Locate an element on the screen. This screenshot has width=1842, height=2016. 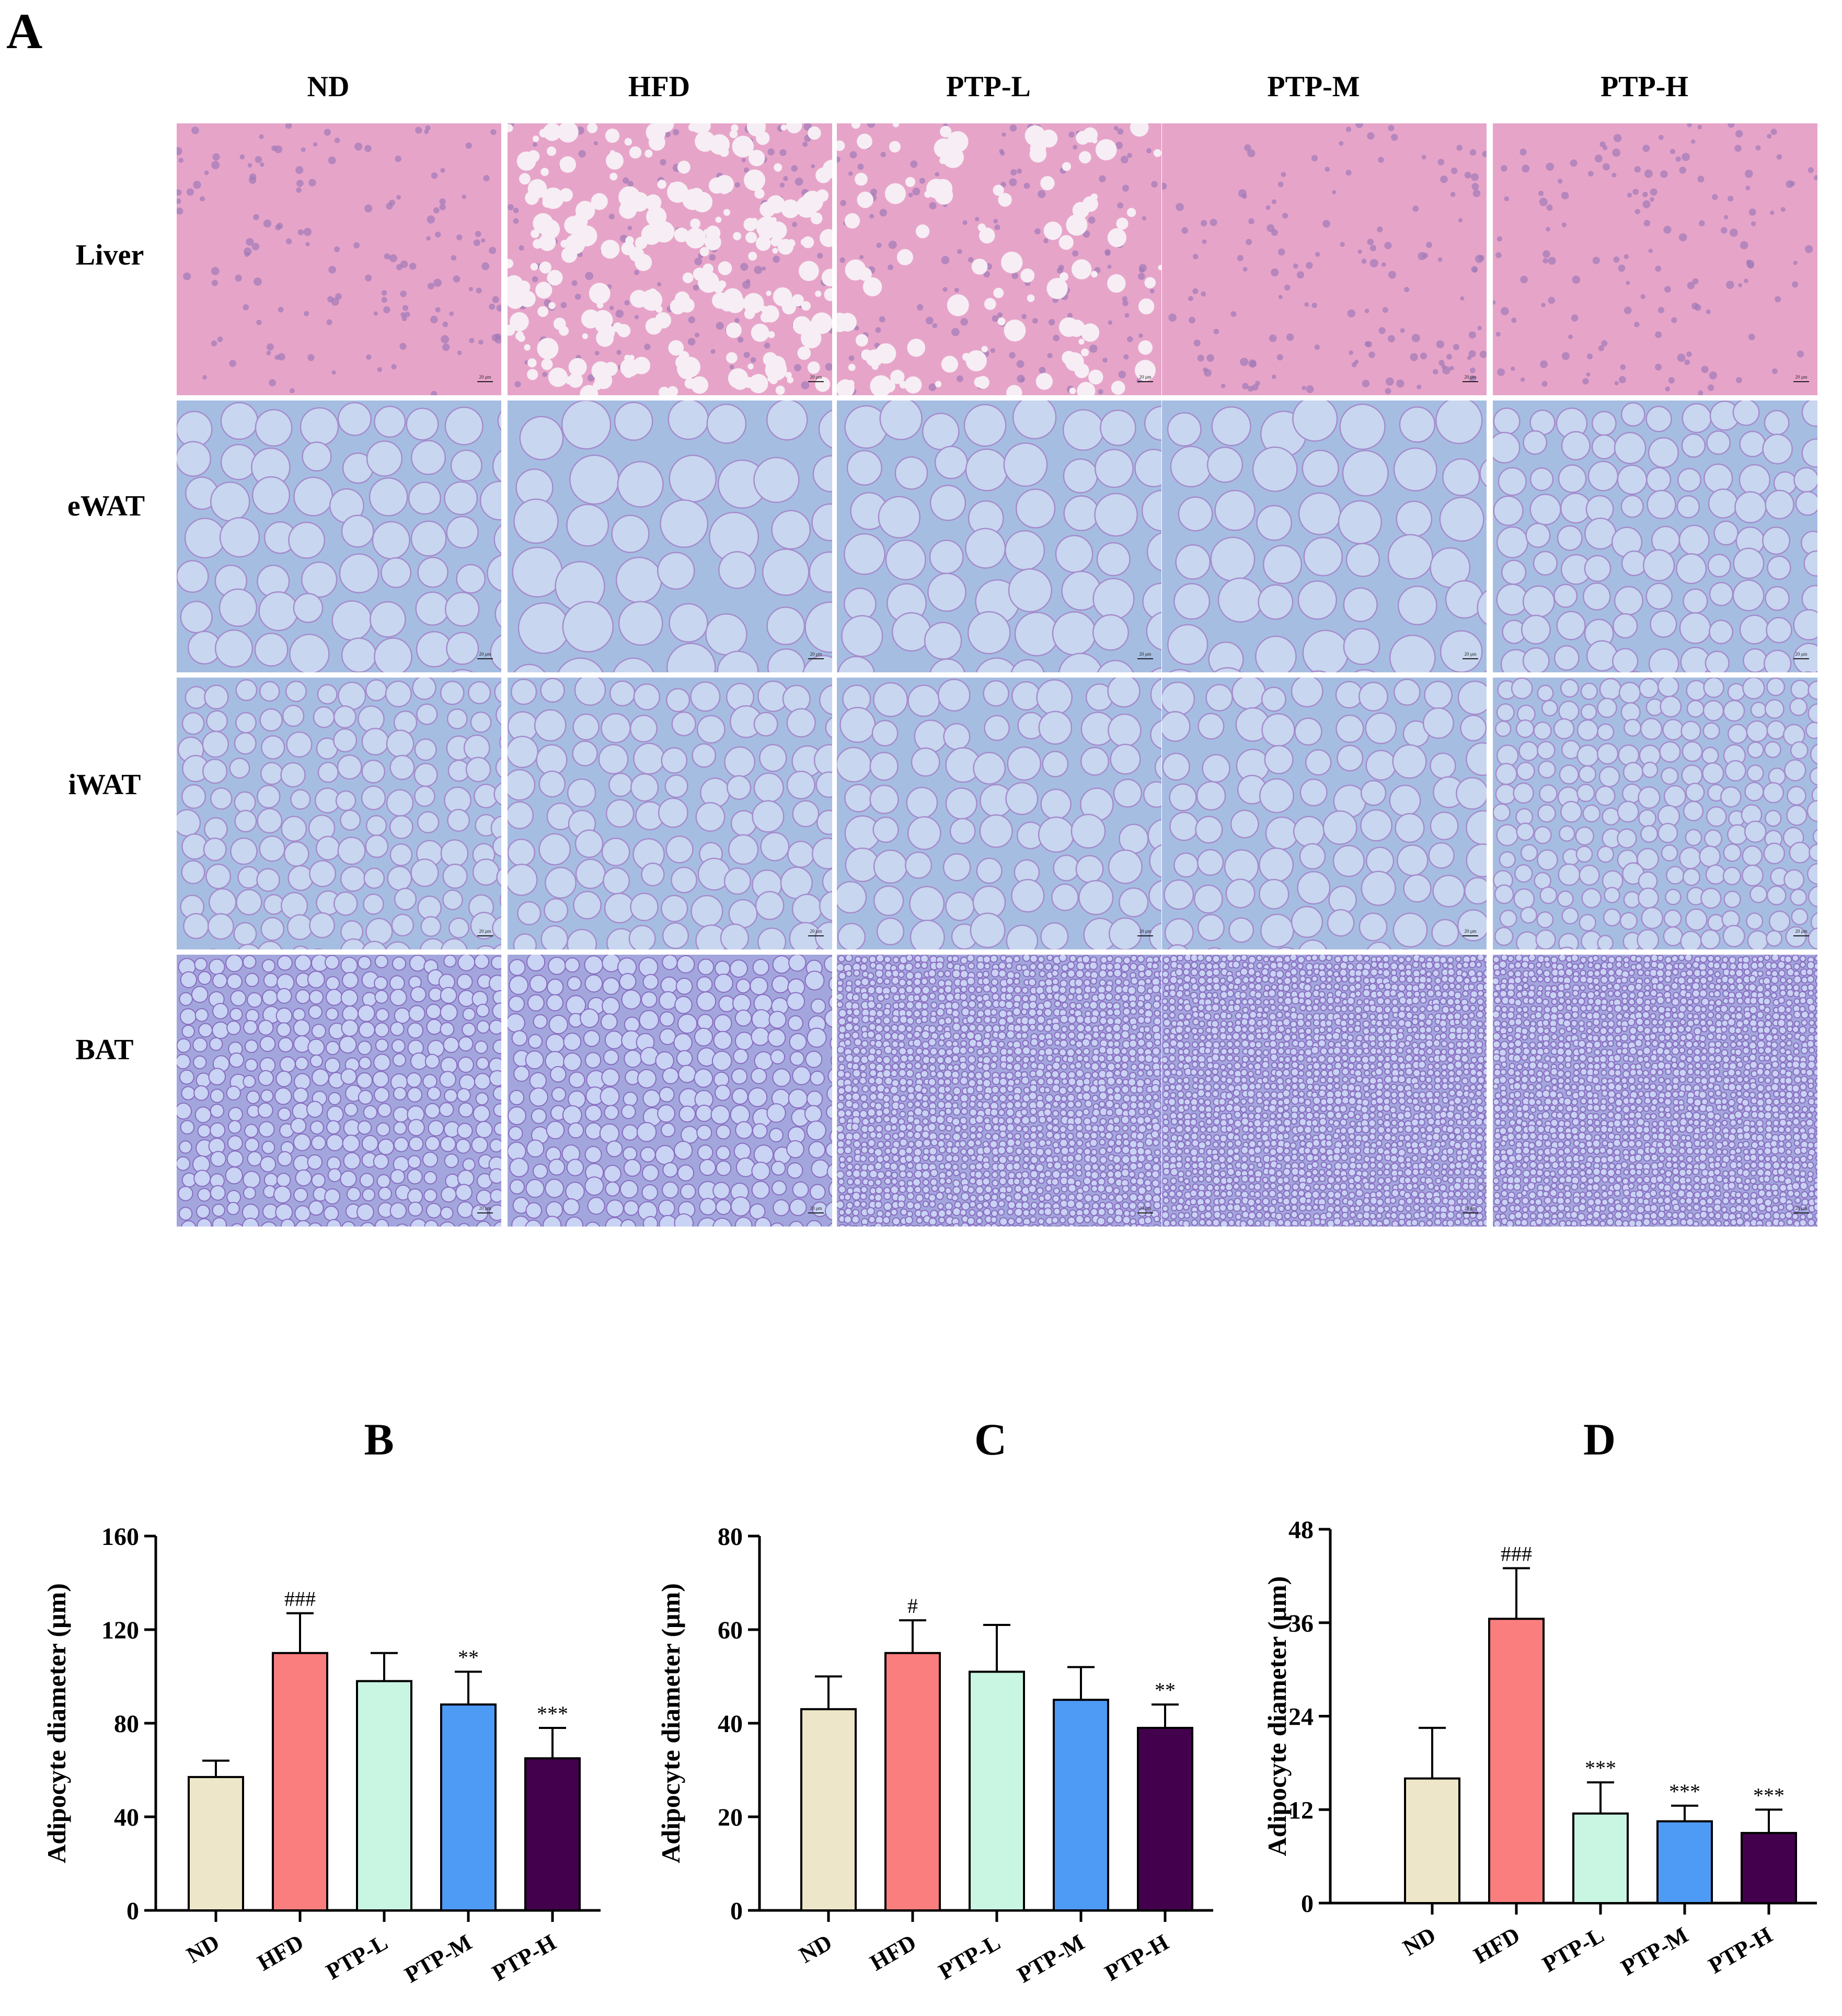
histology-image-iwat-ptp-l: 20 μm is located at coordinates (999, 814).